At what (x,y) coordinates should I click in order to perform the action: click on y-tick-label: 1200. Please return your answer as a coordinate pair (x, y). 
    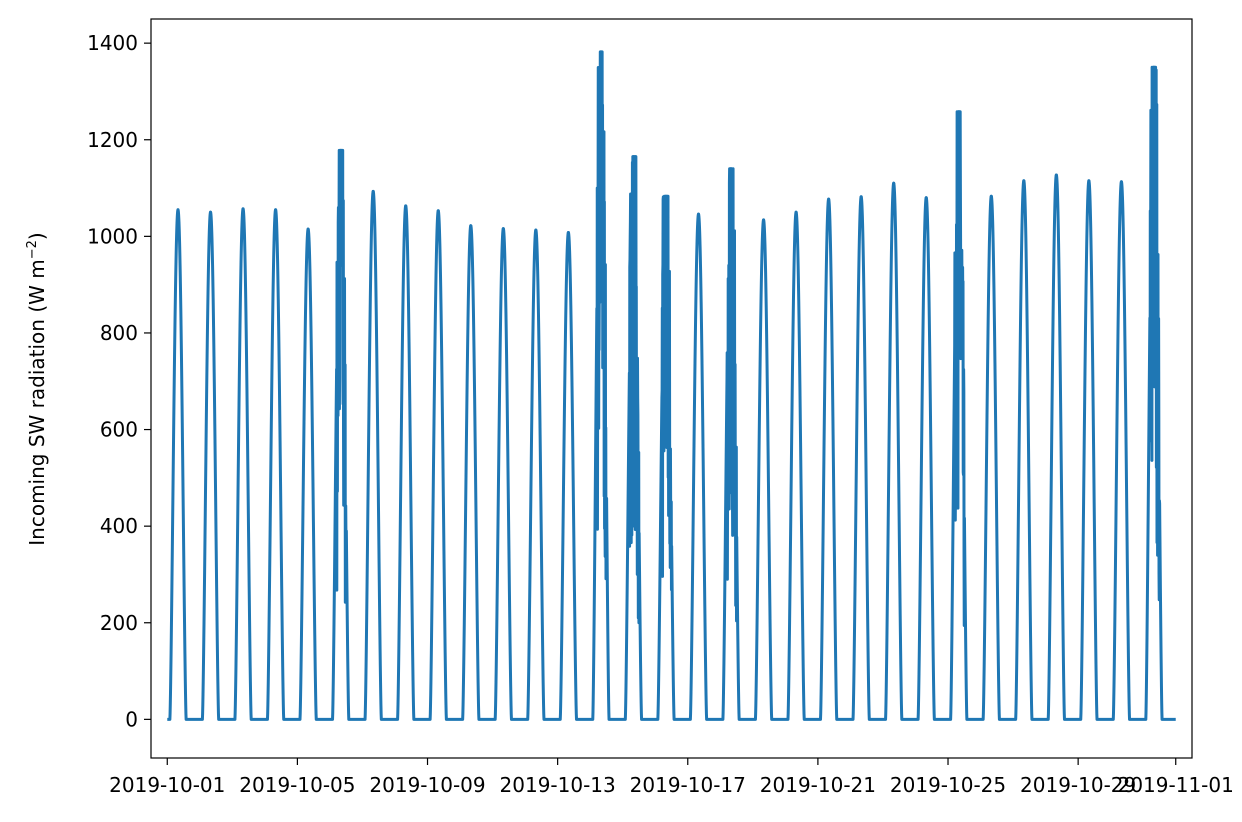
    Looking at the image, I should click on (112, 140).